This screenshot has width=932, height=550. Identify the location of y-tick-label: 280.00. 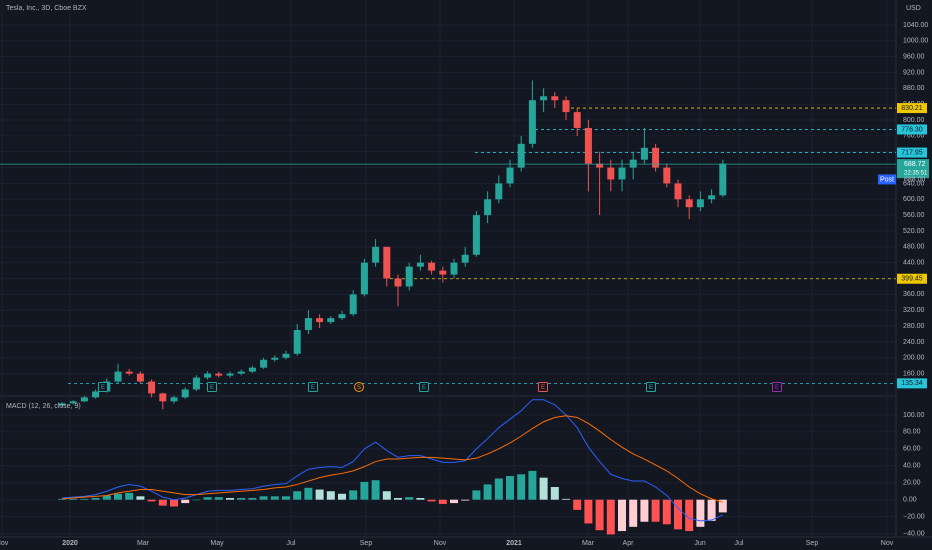
(914, 326).